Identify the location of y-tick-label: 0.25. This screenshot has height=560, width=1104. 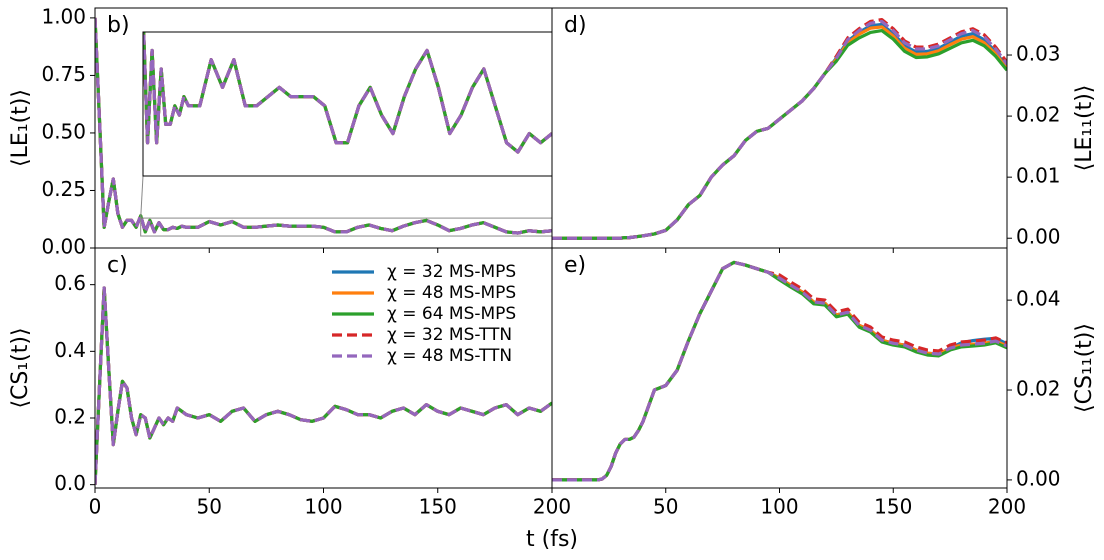
(63, 189).